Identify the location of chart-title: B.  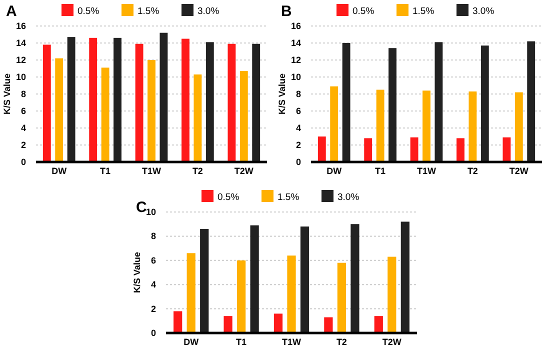
(286, 11).